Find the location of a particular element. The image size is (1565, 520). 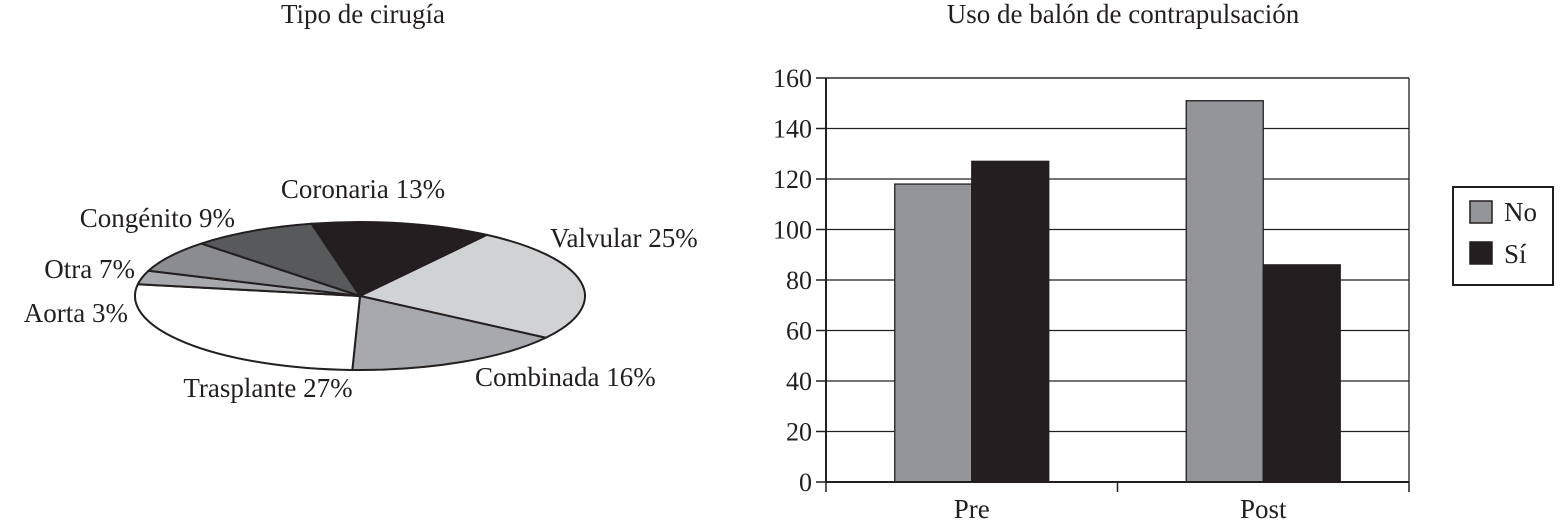

y-tick-label-40: 40 is located at coordinates (799, 381).